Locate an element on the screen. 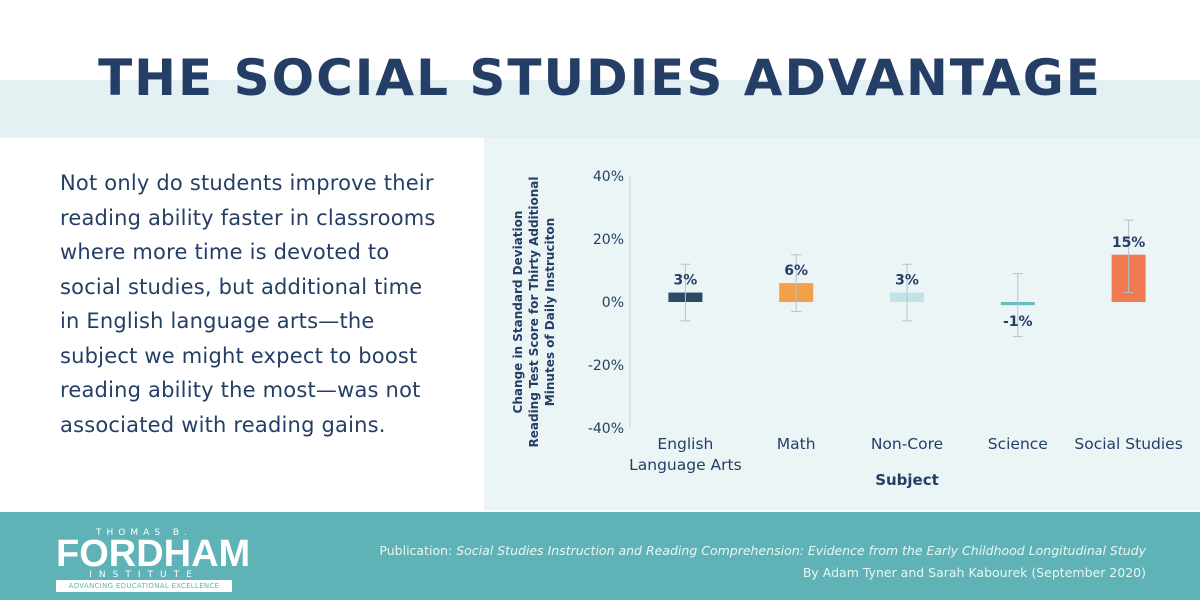 Image resolution: width=1200 pixels, height=600 pixels. logo-top-text: THOMAS B. is located at coordinates (144, 533).